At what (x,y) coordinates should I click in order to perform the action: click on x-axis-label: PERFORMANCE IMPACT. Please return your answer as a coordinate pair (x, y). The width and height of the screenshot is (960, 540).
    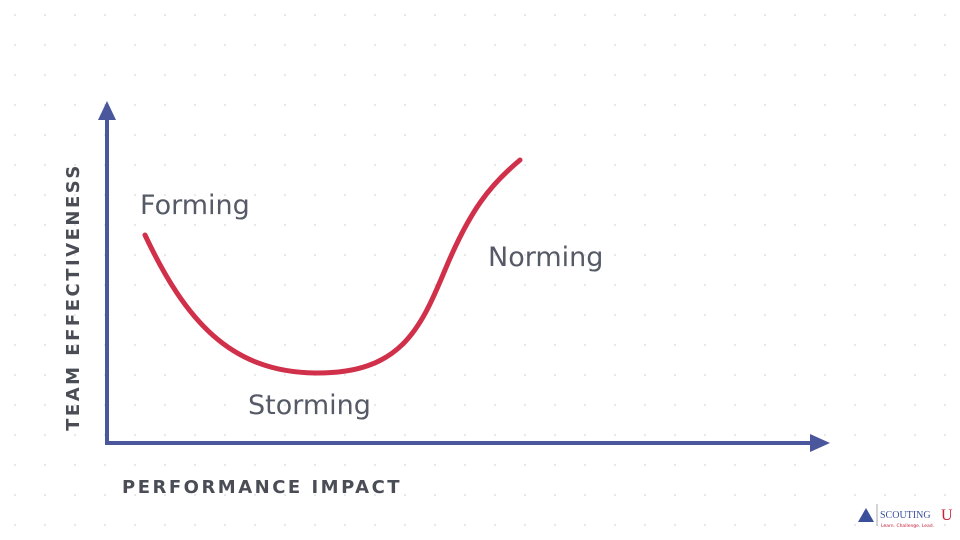
    Looking at the image, I should click on (262, 487).